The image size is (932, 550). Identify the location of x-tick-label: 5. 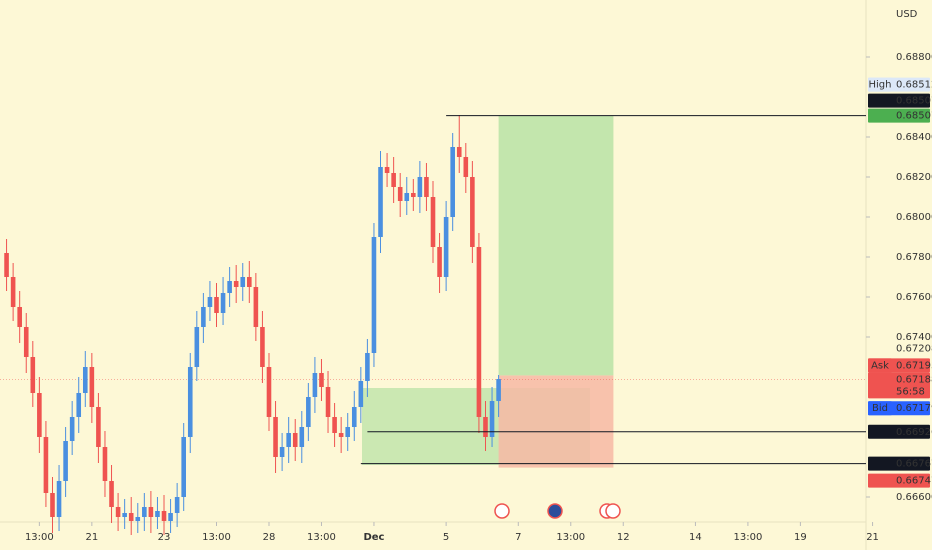
(446, 537).